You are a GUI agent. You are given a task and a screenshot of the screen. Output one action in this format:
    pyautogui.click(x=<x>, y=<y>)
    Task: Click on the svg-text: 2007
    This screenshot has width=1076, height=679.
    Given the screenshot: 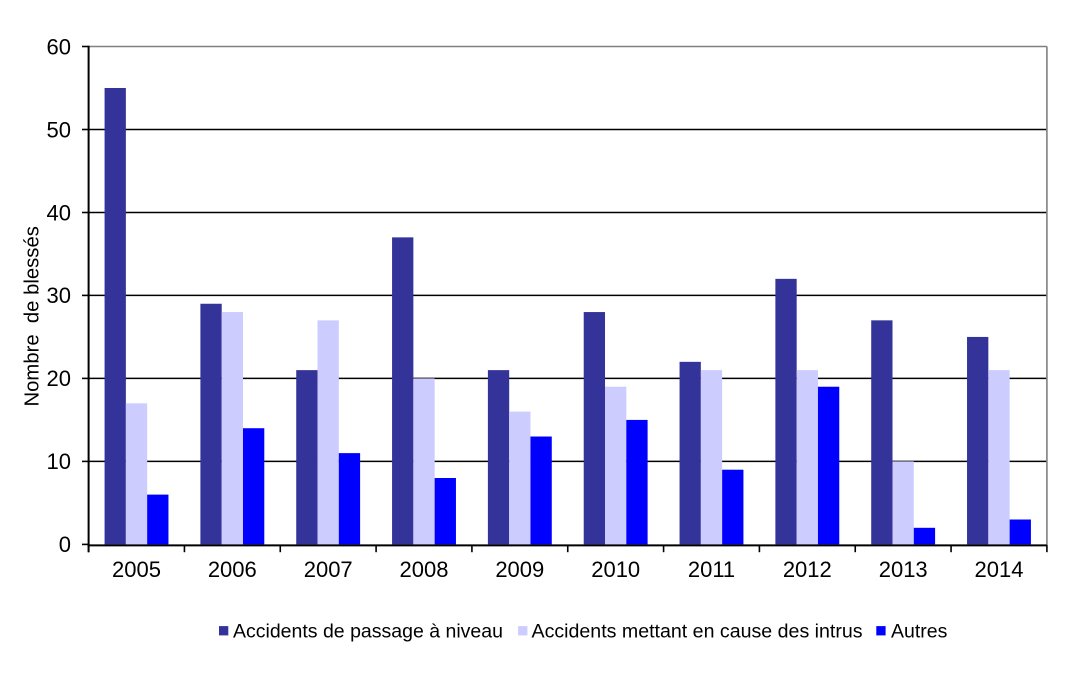 What is the action you would take?
    pyautogui.click(x=328, y=569)
    